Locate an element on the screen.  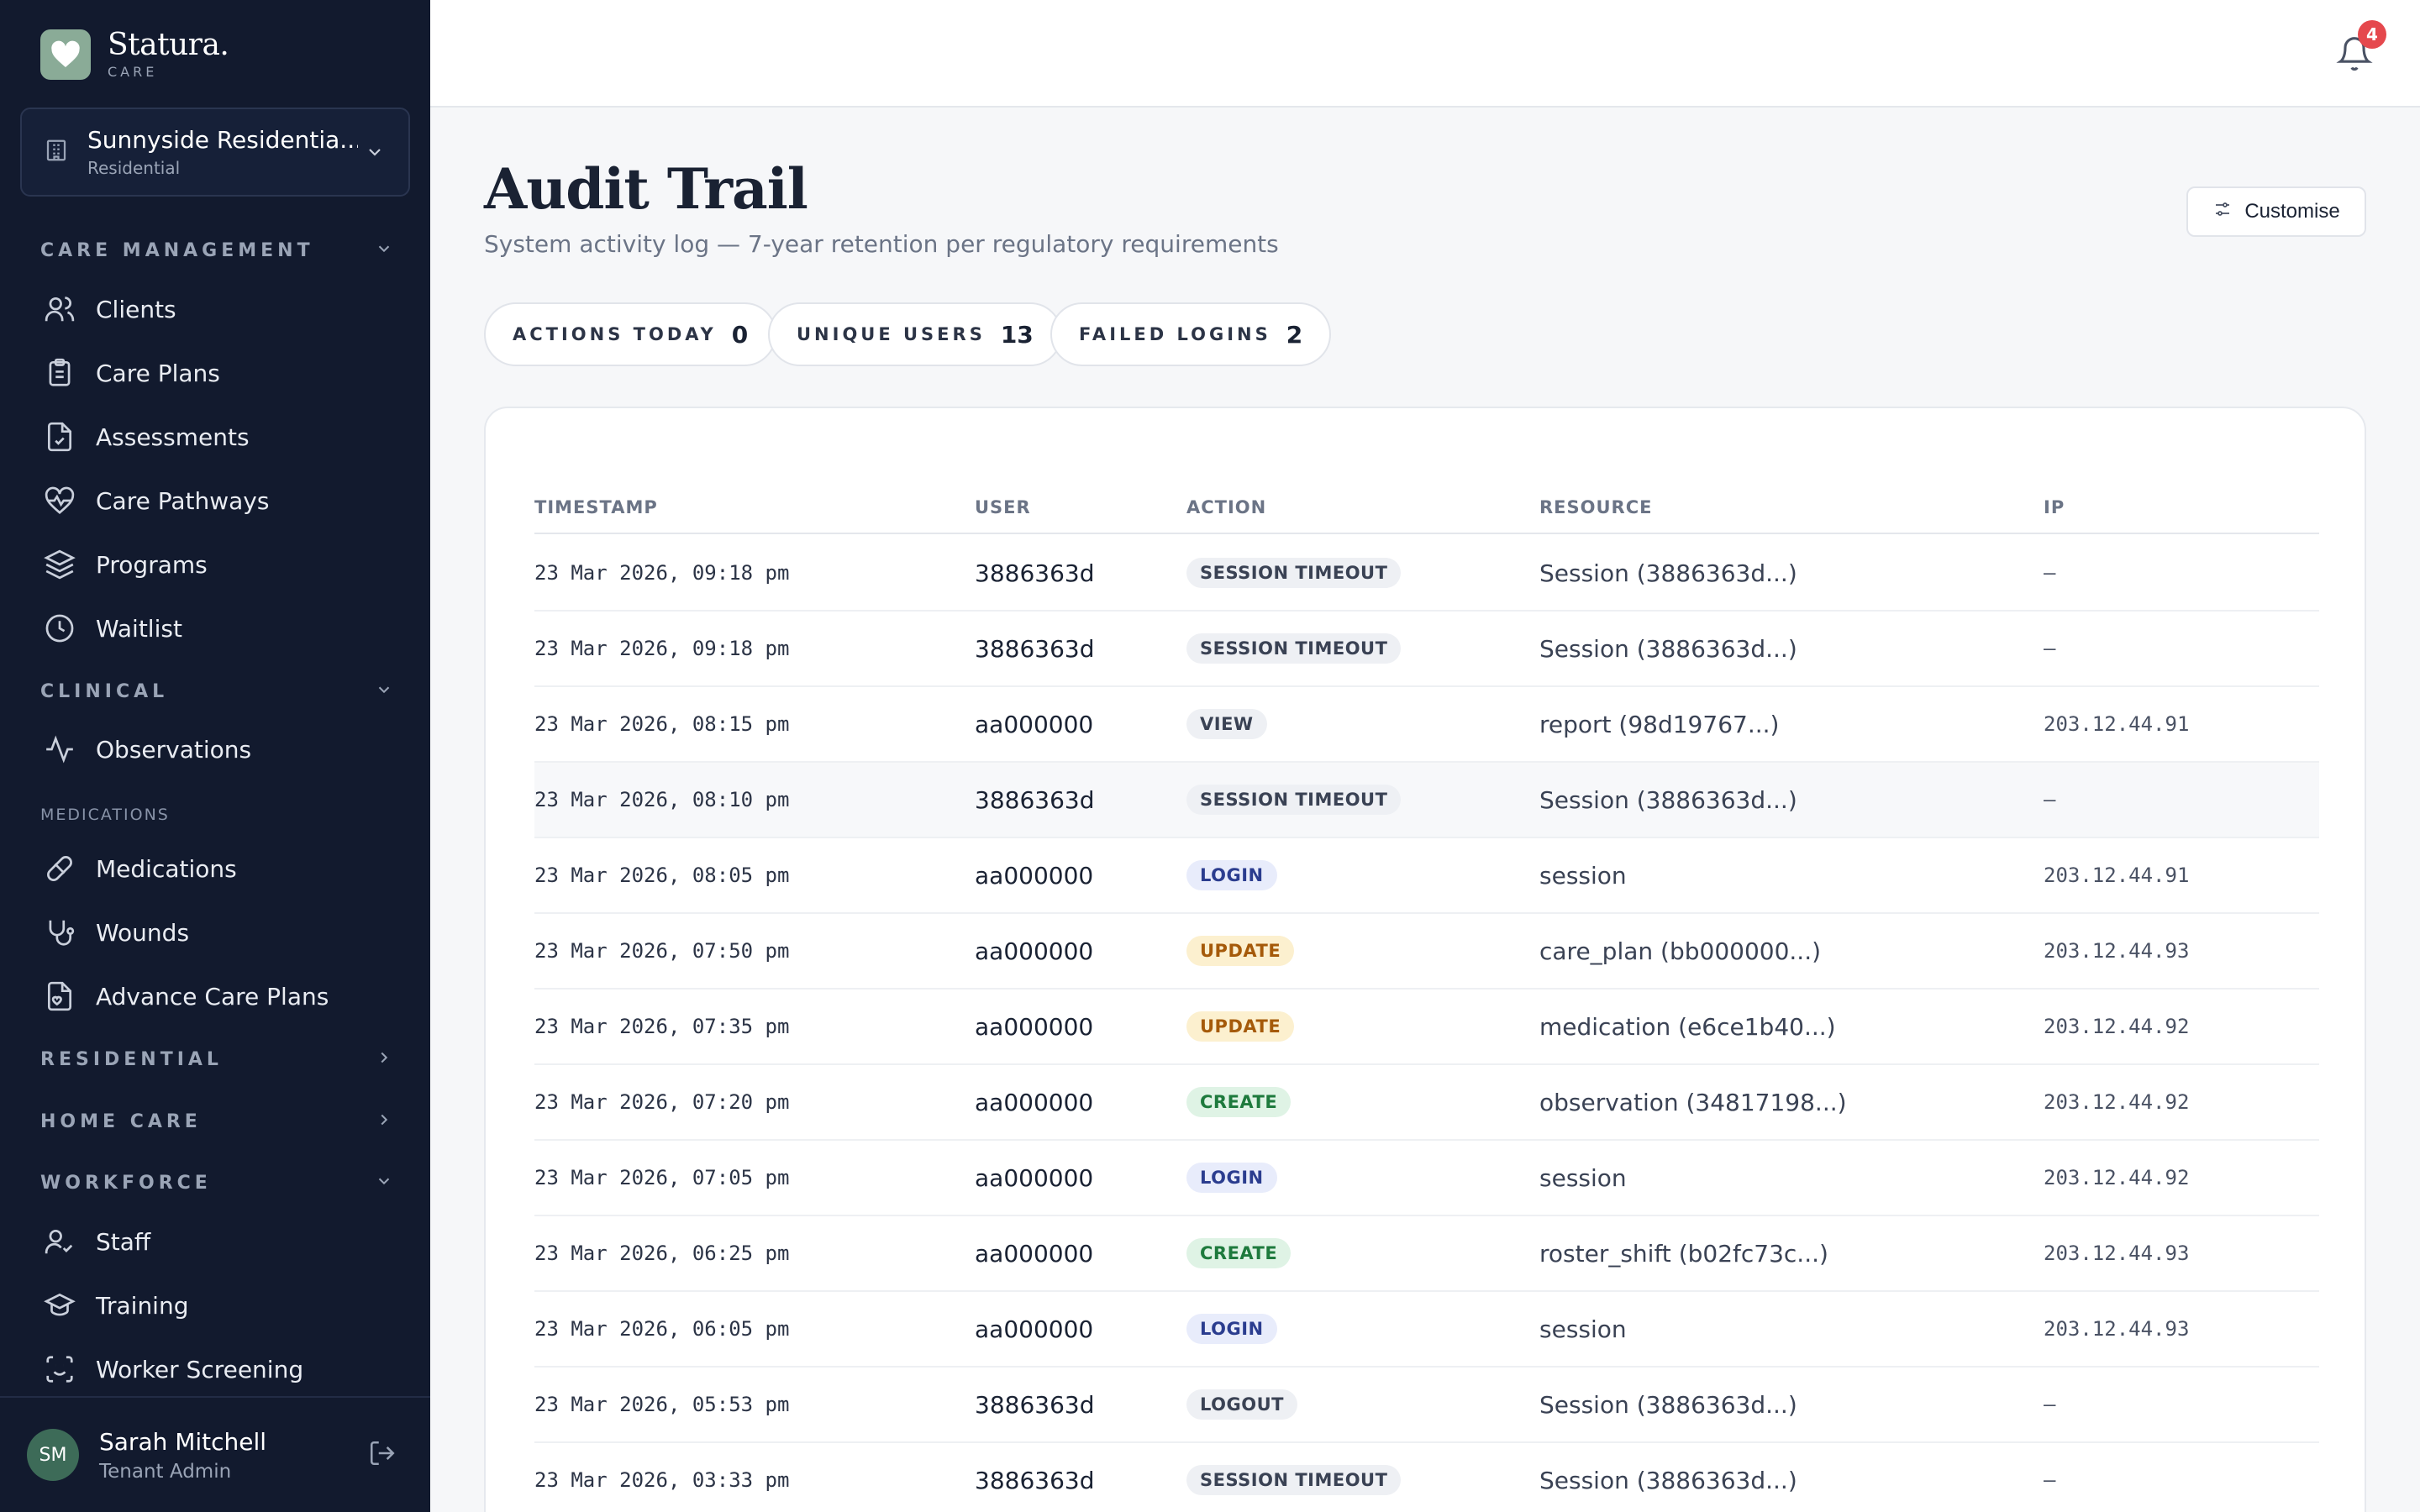
user-profile: SM Sarah Mitchell Tenant Admin is located at coordinates (215, 1454).